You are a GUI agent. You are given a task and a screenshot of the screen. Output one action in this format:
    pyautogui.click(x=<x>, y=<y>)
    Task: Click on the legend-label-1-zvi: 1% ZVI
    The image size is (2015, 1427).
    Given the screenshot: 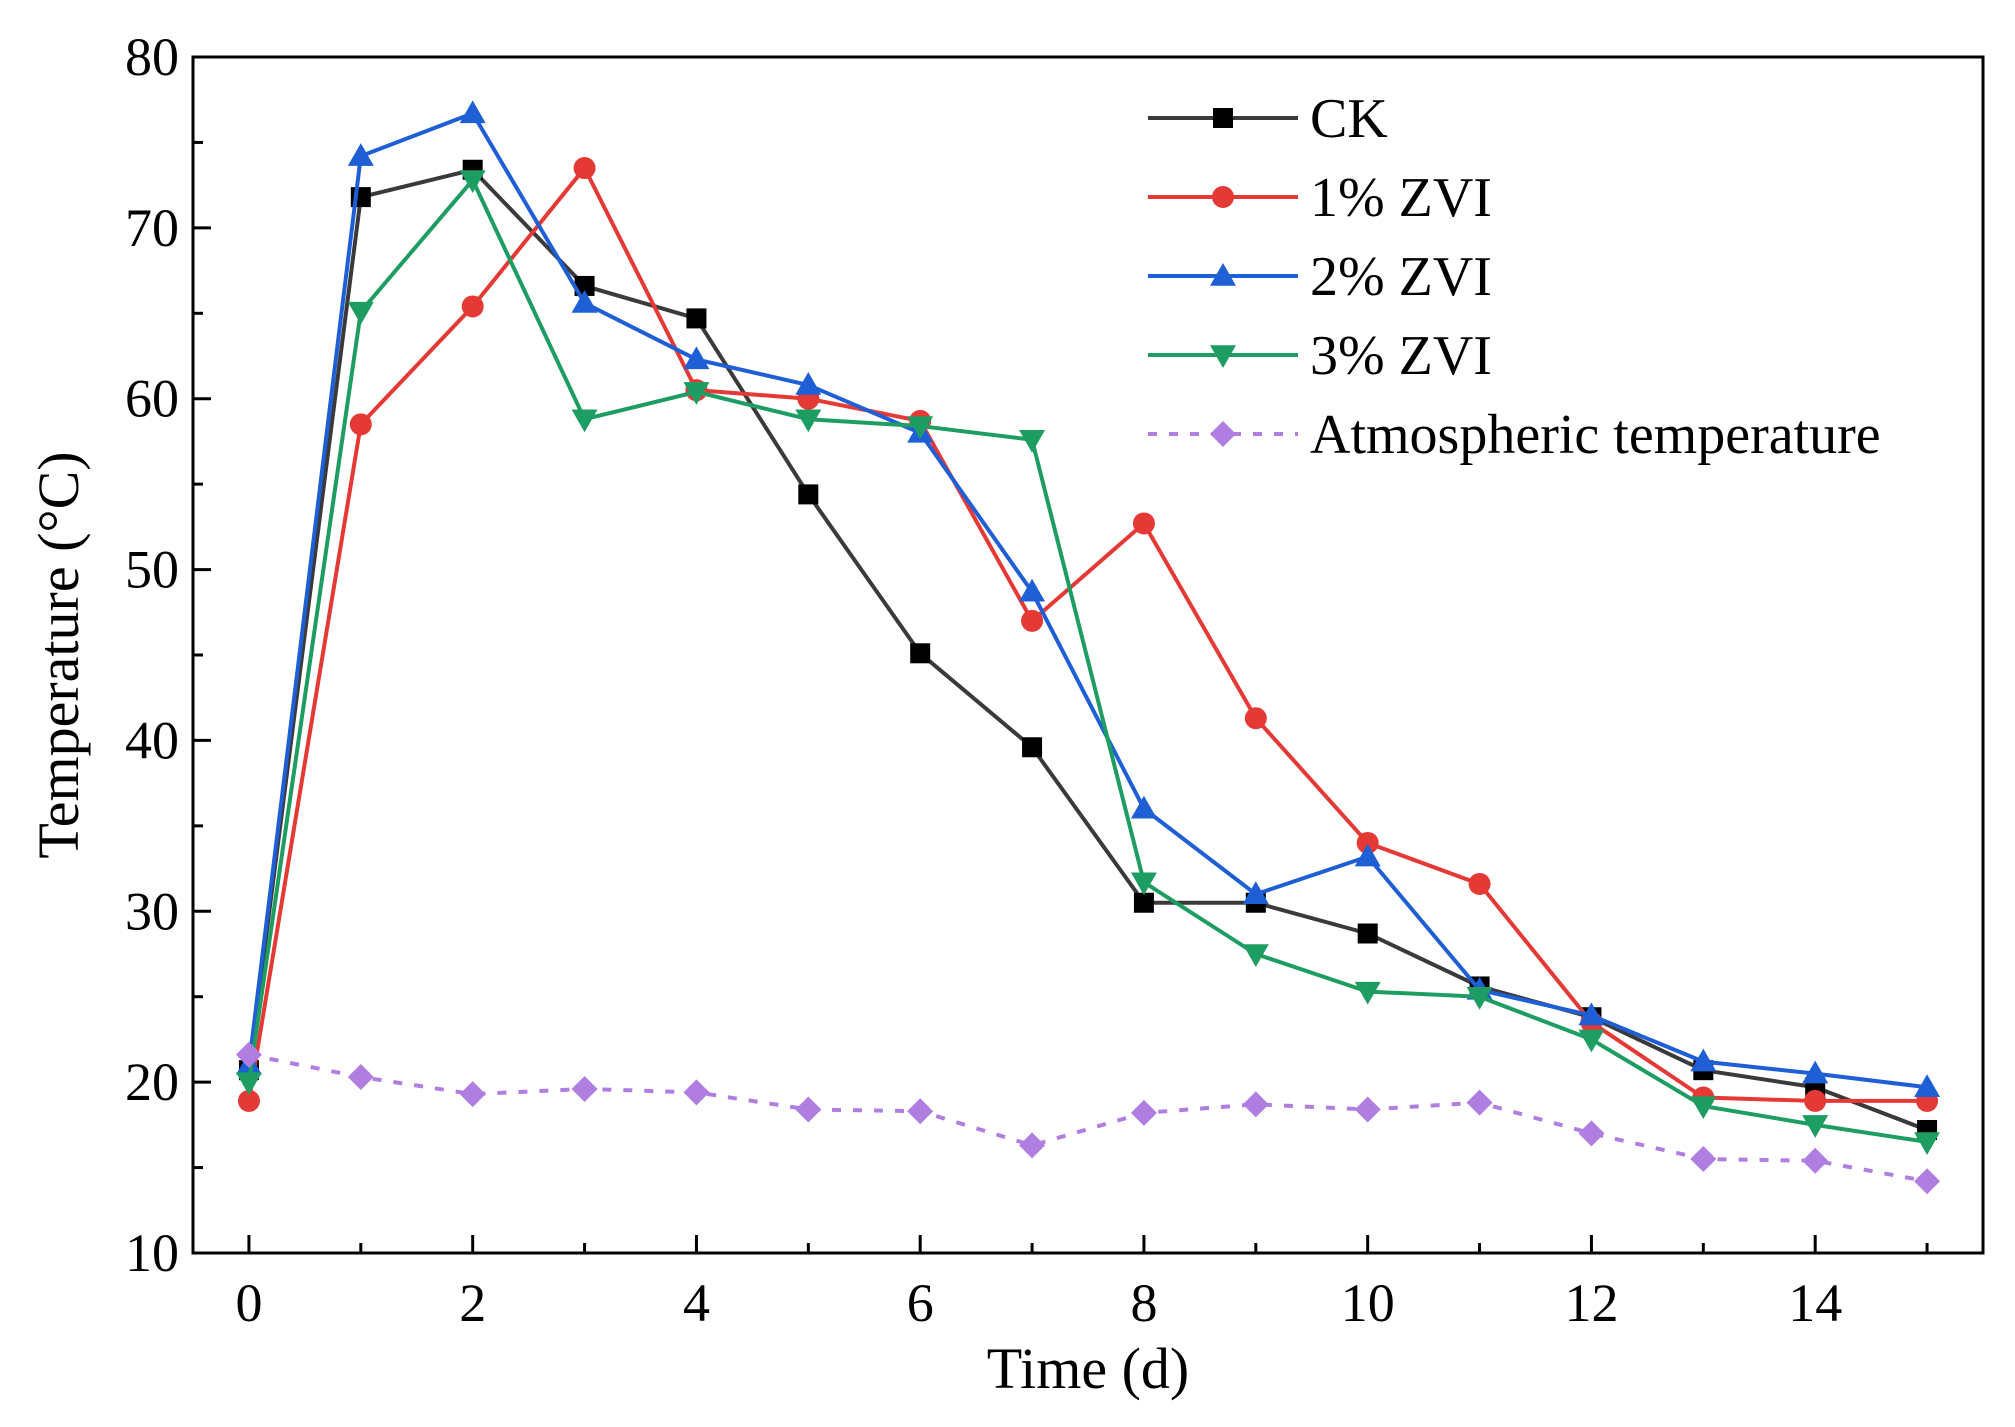 What is the action you would take?
    pyautogui.click(x=1401, y=198)
    